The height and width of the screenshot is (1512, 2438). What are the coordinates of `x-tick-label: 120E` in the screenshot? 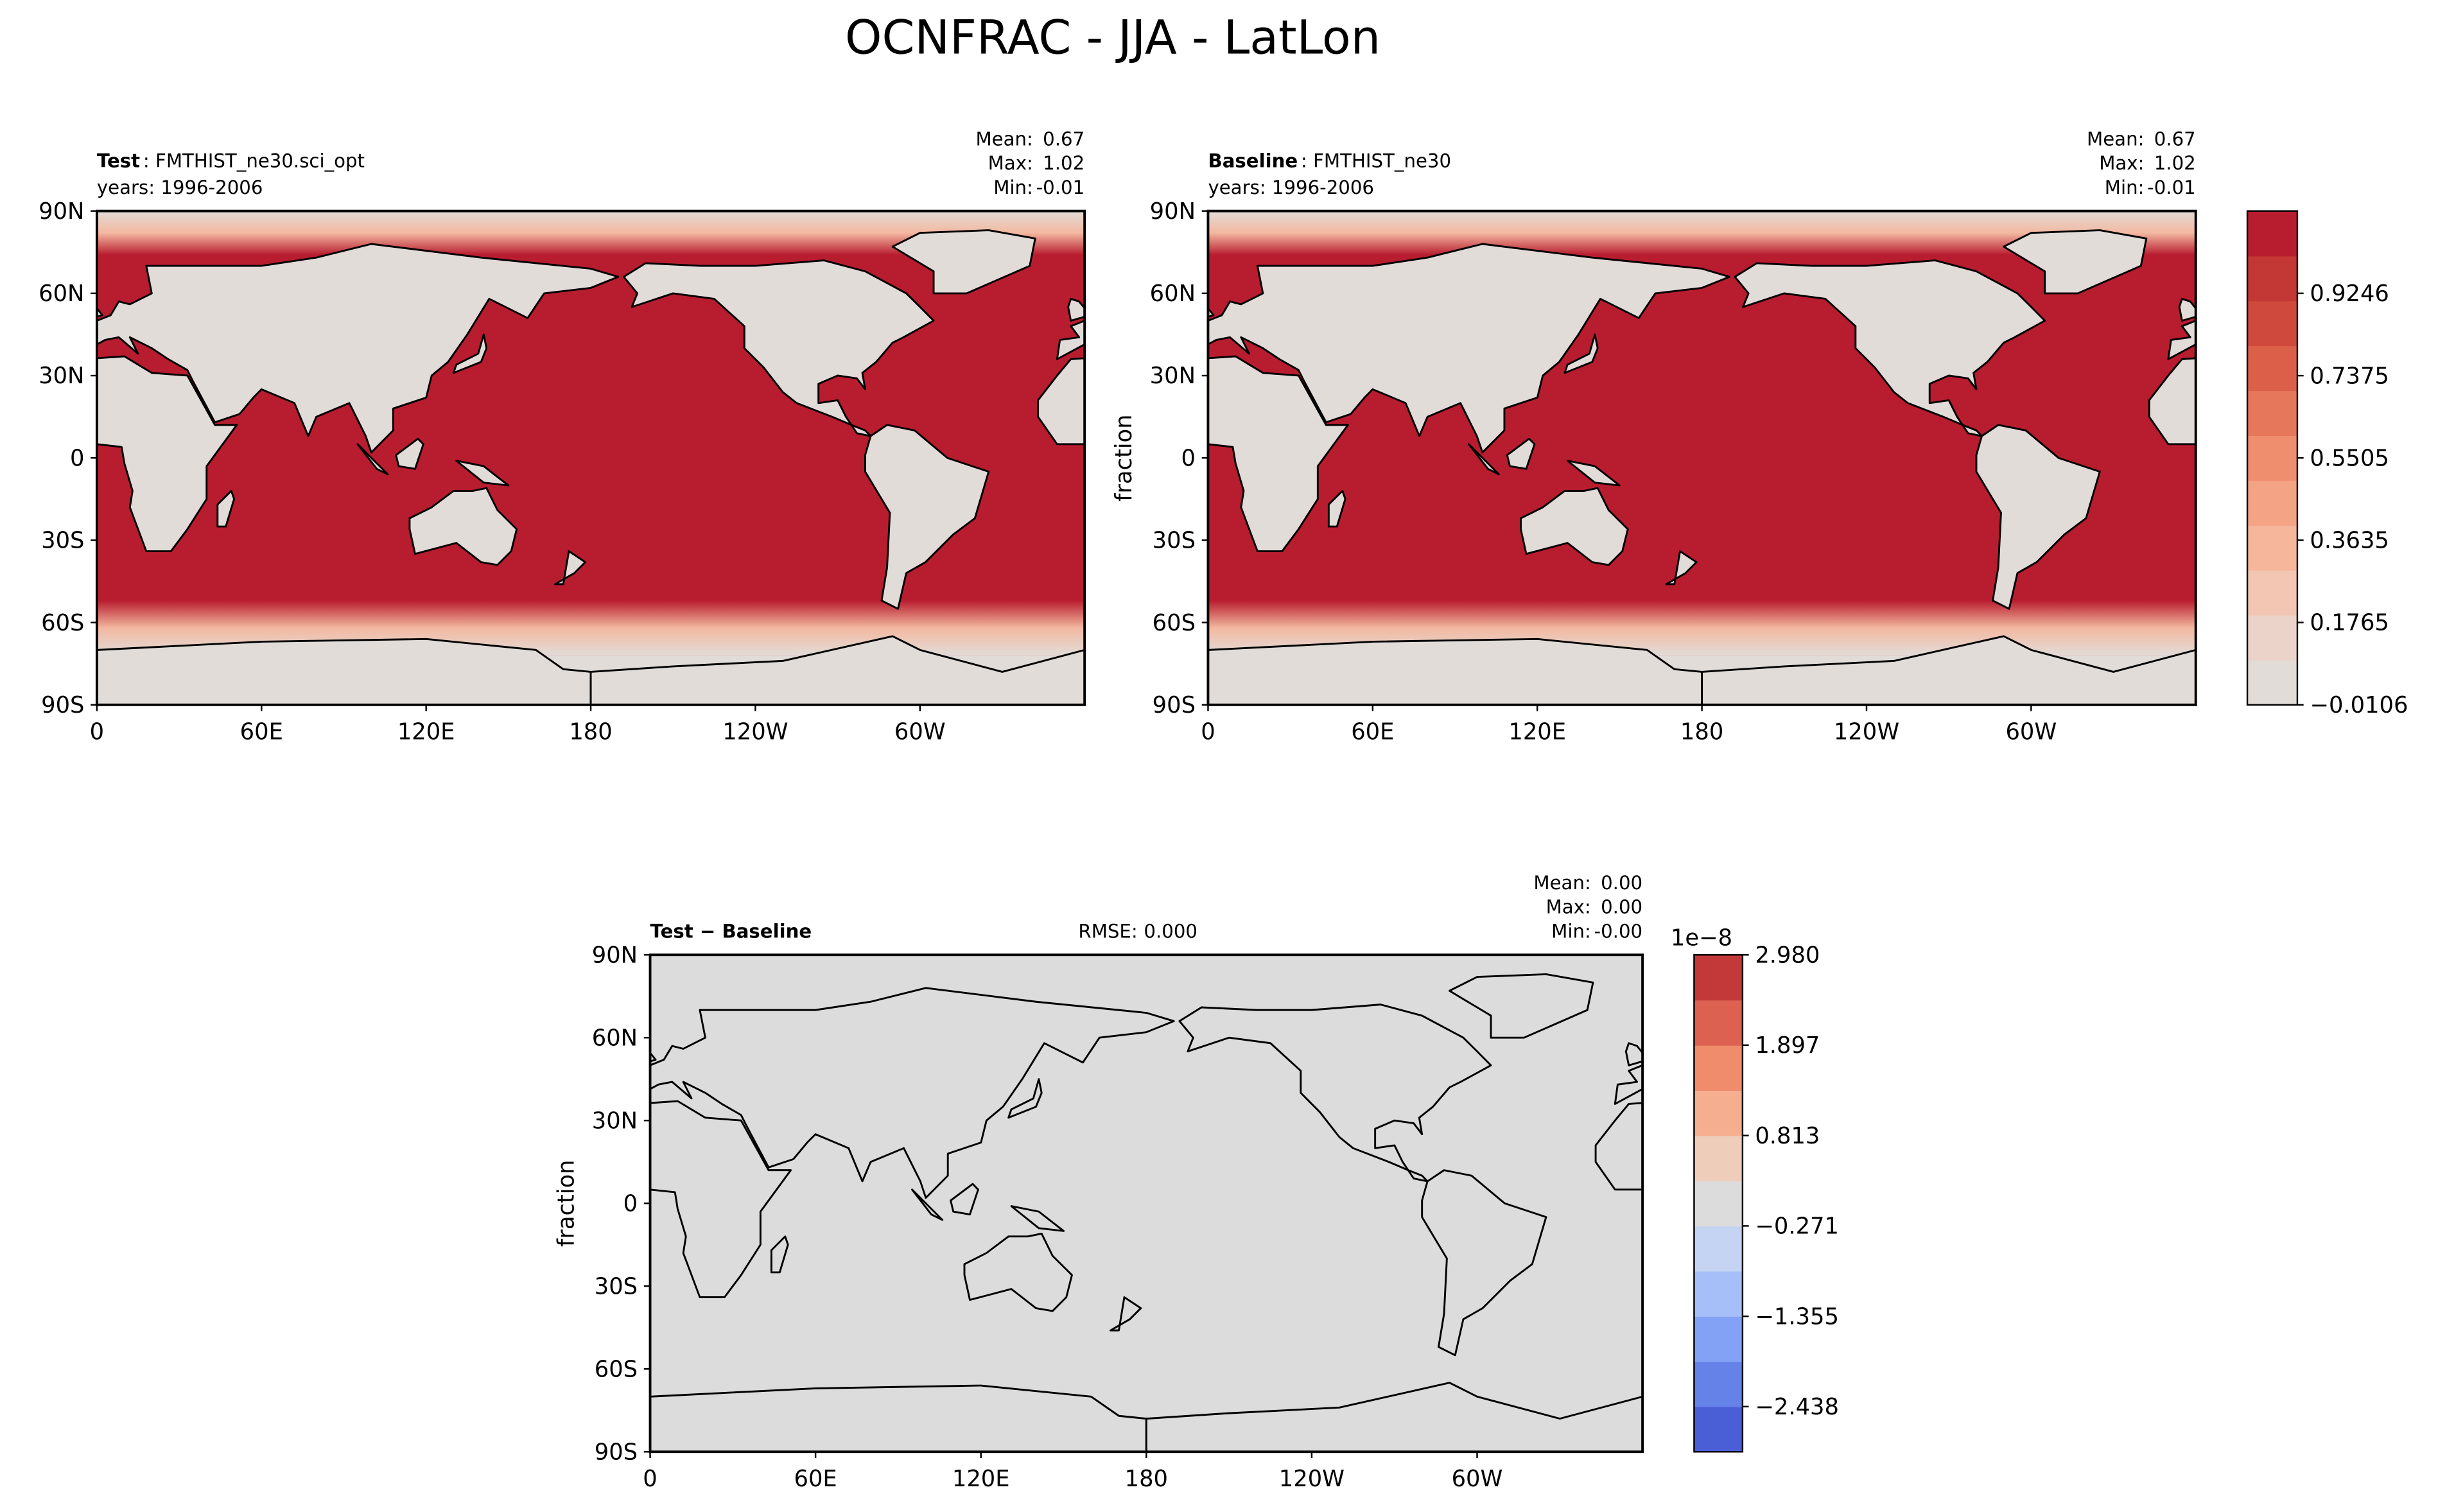 It's located at (981, 1479).